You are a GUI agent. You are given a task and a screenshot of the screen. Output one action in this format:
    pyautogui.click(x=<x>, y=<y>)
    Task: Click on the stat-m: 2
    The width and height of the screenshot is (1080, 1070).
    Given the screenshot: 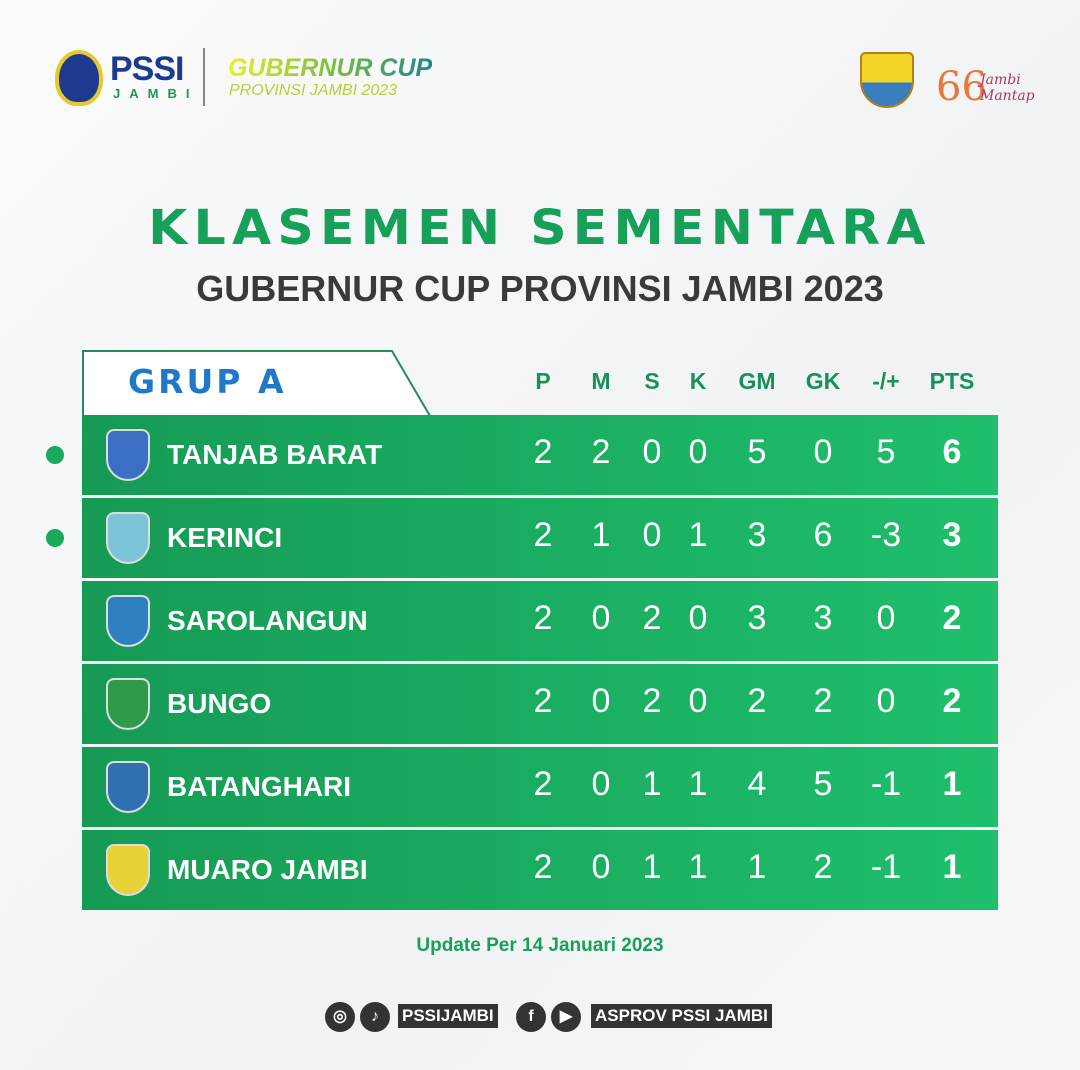 What is the action you would take?
    pyautogui.click(x=601, y=452)
    